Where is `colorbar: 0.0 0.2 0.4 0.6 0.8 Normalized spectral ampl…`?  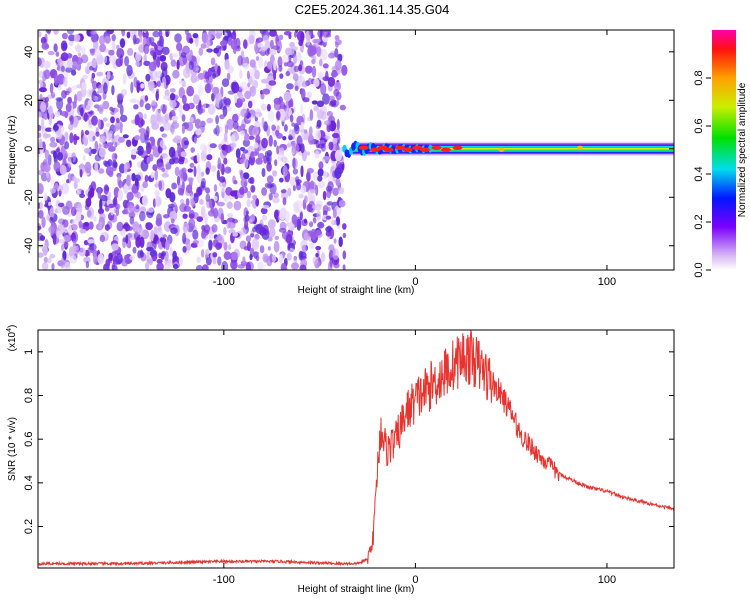 colorbar: 0.0 0.2 0.4 0.6 0.8 Normalized spectral ampl… is located at coordinates (720, 154).